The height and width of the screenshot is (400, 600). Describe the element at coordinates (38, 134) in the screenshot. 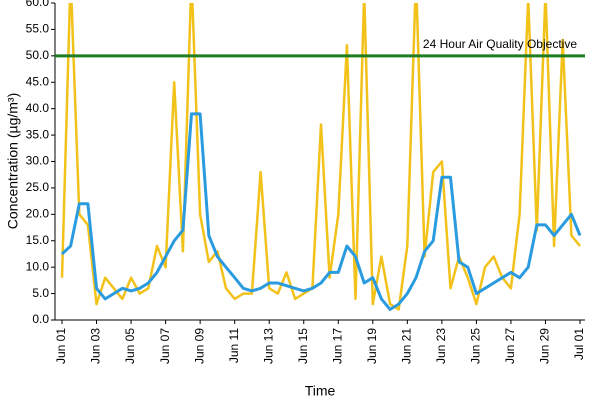

I see `y-tick-label: 35.0` at that location.